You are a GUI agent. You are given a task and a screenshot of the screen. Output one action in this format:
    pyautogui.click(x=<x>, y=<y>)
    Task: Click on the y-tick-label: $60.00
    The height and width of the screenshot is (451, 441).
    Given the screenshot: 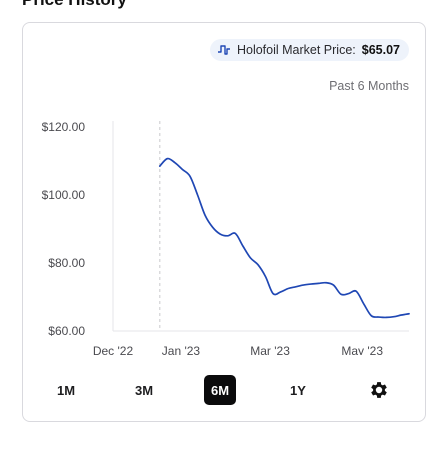 What is the action you would take?
    pyautogui.click(x=66, y=331)
    